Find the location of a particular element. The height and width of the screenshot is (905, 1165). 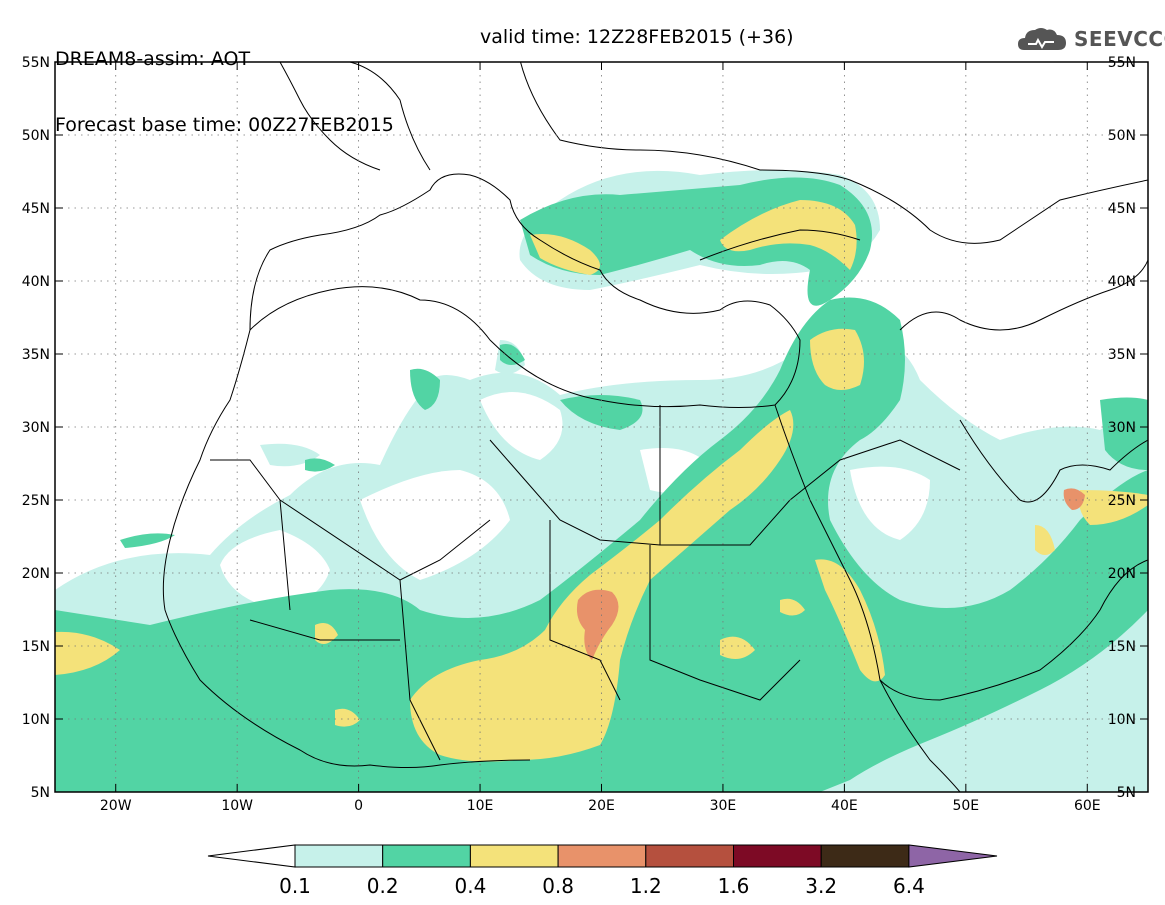

map-title: DREAM8-assim: AOT is located at coordinates (153, 59).